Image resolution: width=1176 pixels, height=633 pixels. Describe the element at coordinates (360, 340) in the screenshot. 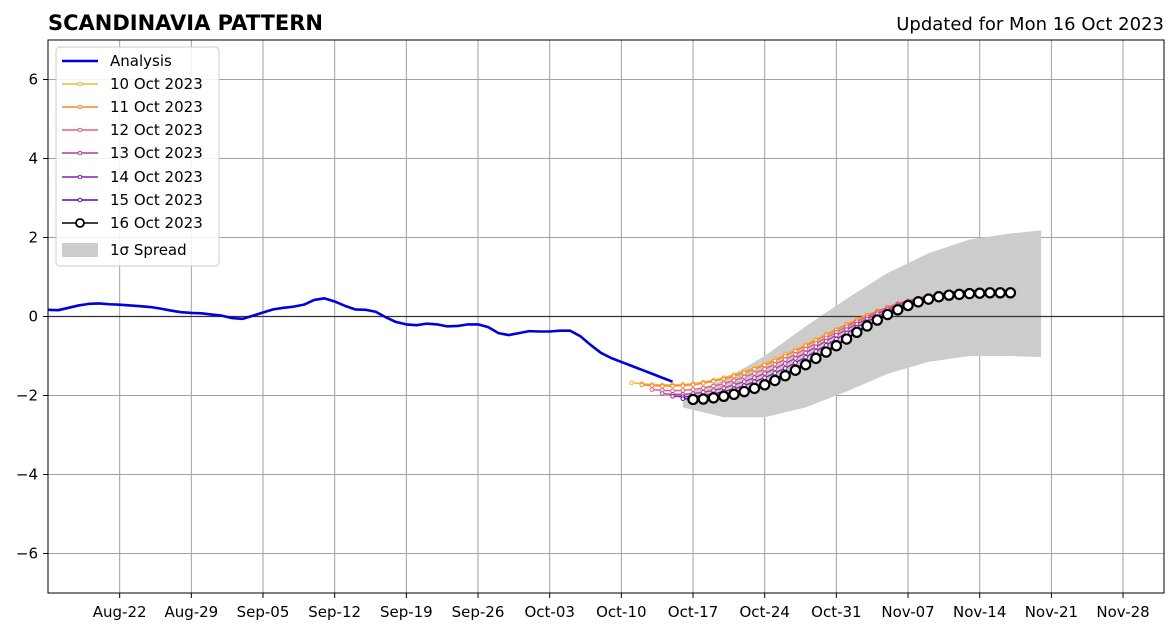

I see `analysis-line` at that location.